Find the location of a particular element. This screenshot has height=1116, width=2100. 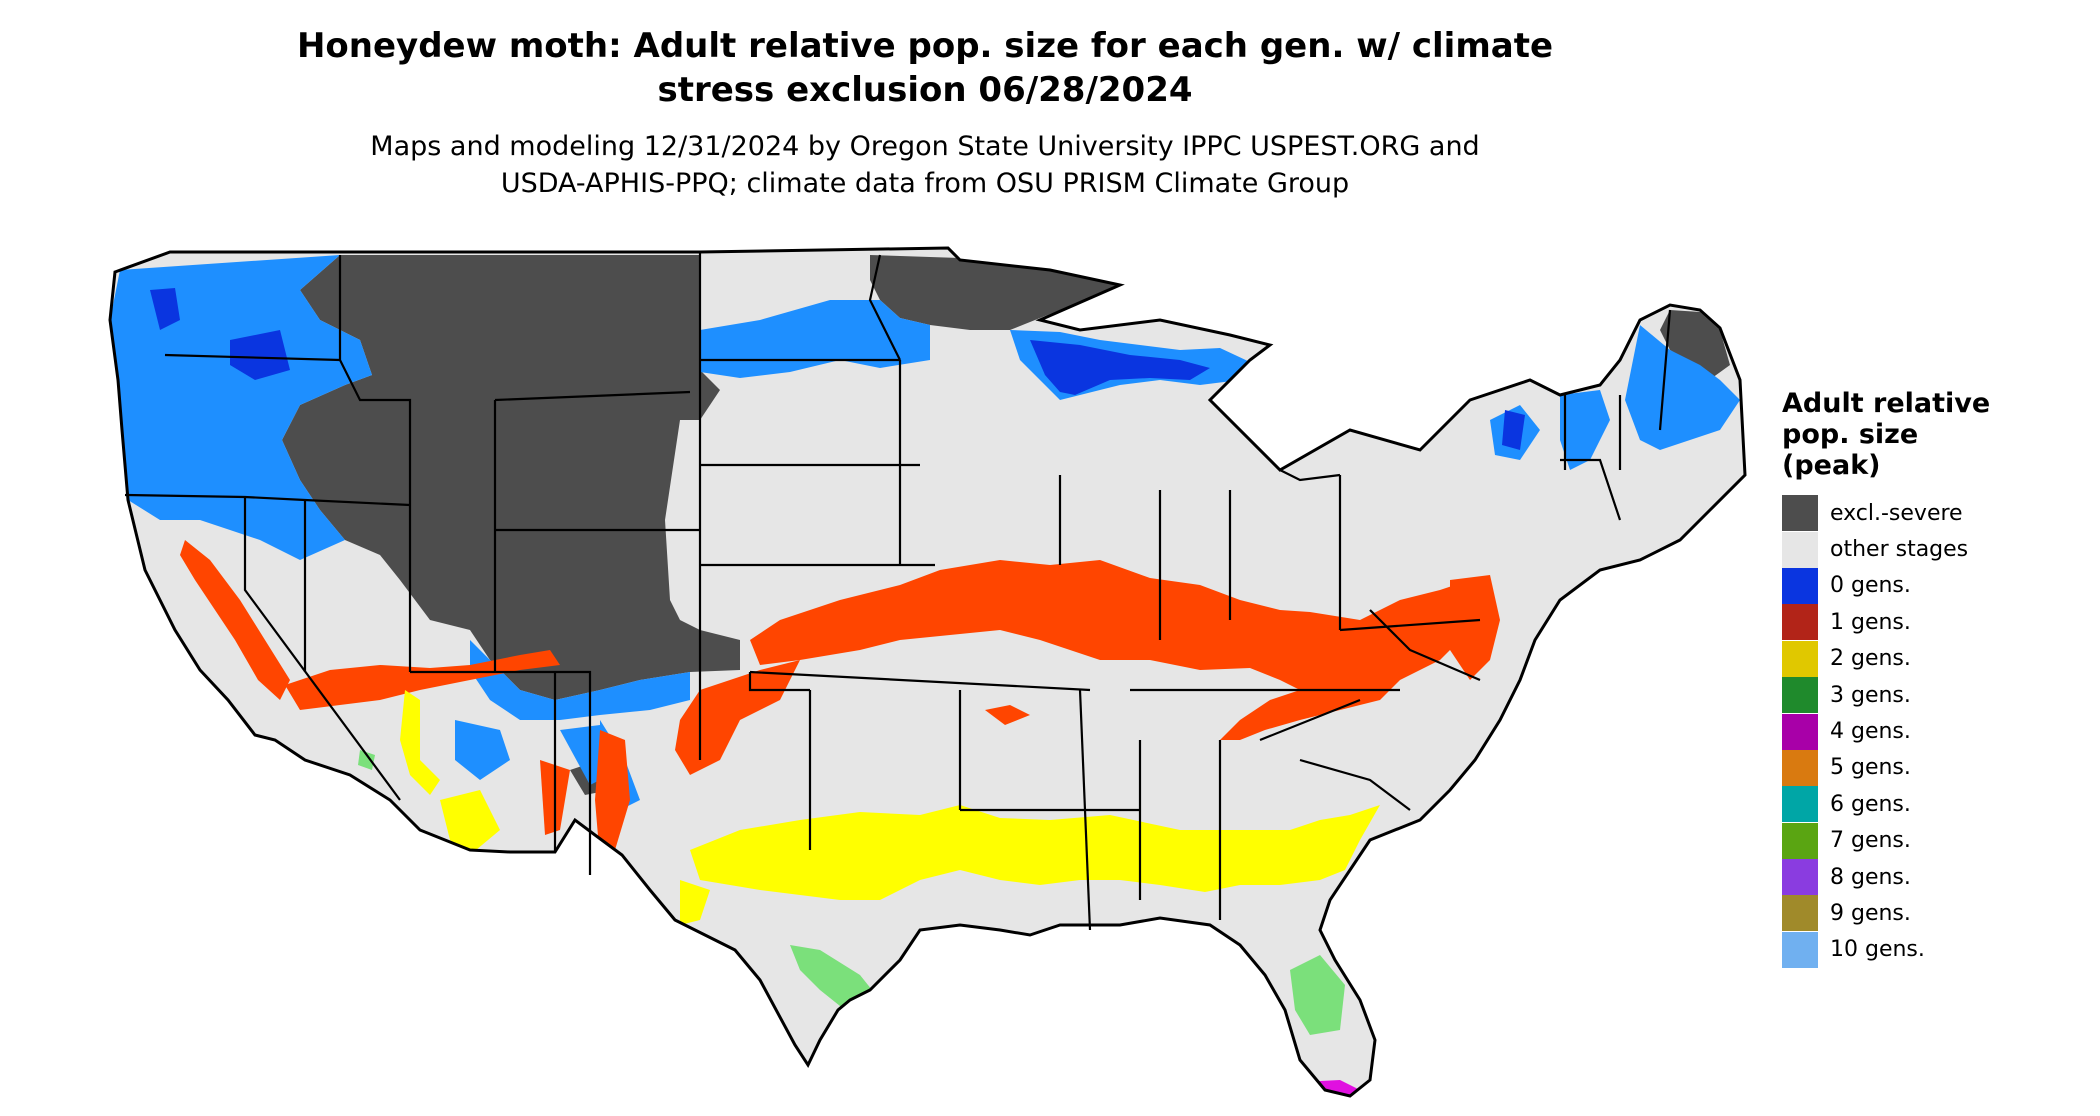

legend-label: 7 gens. is located at coordinates (1870, 841).